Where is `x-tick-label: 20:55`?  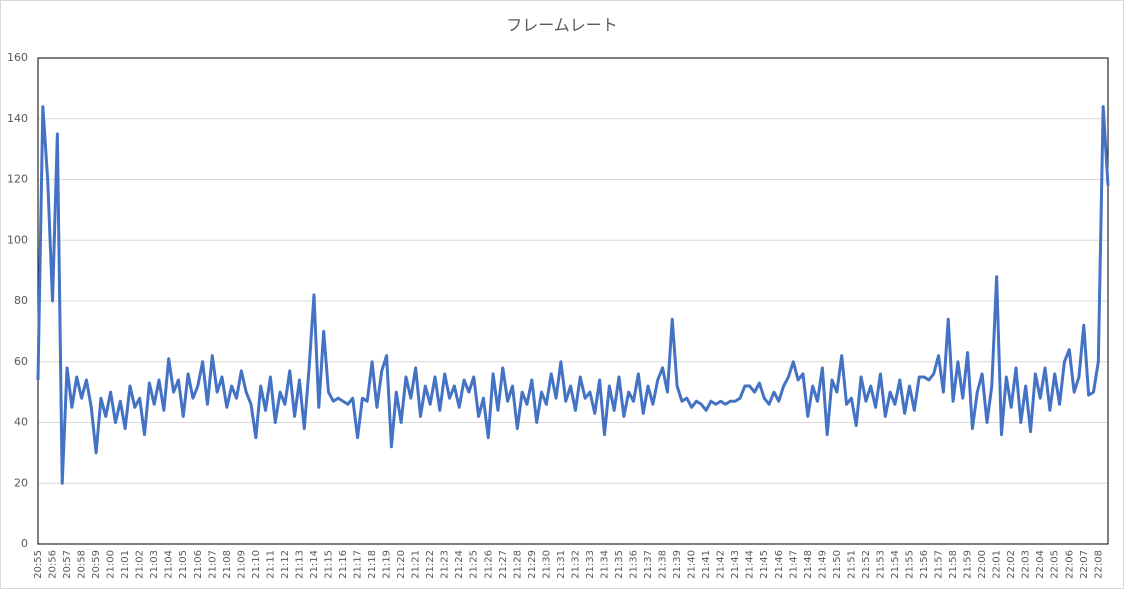
x-tick-label: 20:55 is located at coordinates (38, 564).